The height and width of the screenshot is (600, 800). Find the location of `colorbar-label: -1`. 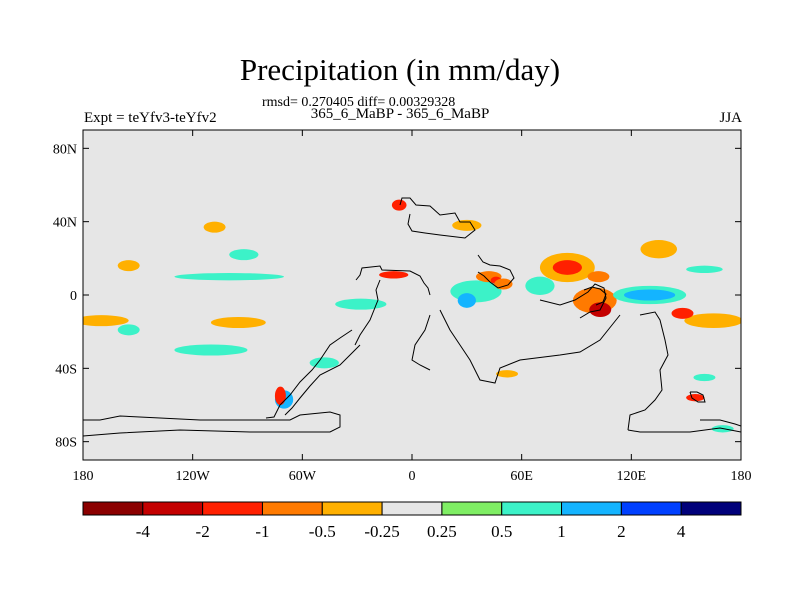

colorbar-label: -1 is located at coordinates (262, 531).